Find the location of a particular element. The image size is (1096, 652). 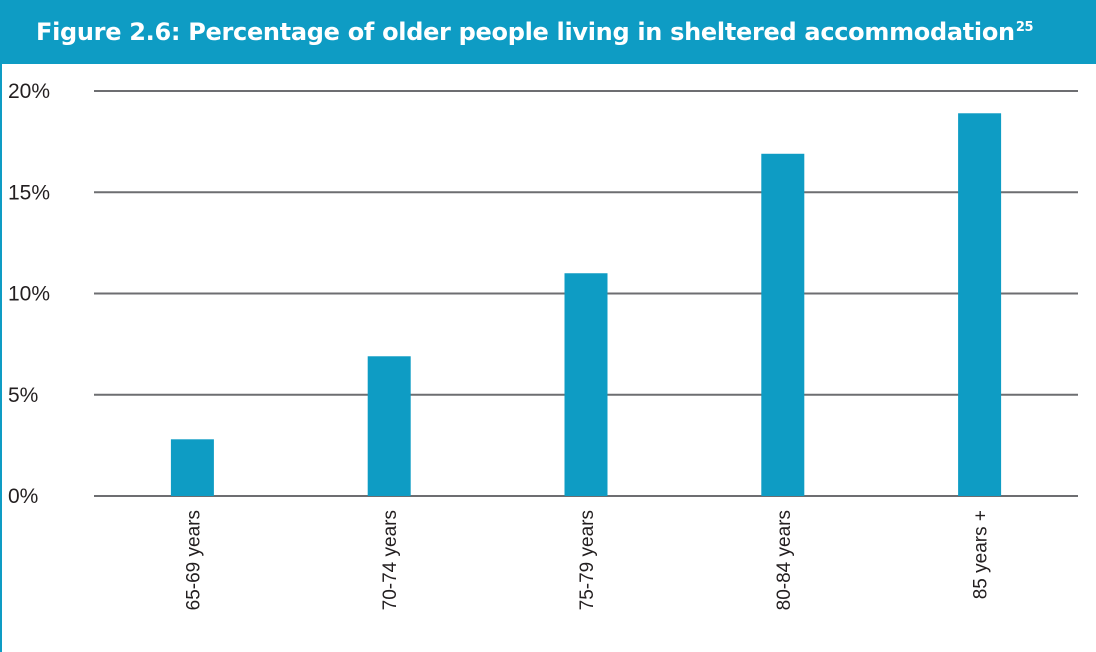

x-tick-label: 65-69 years is located at coordinates (193, 560).